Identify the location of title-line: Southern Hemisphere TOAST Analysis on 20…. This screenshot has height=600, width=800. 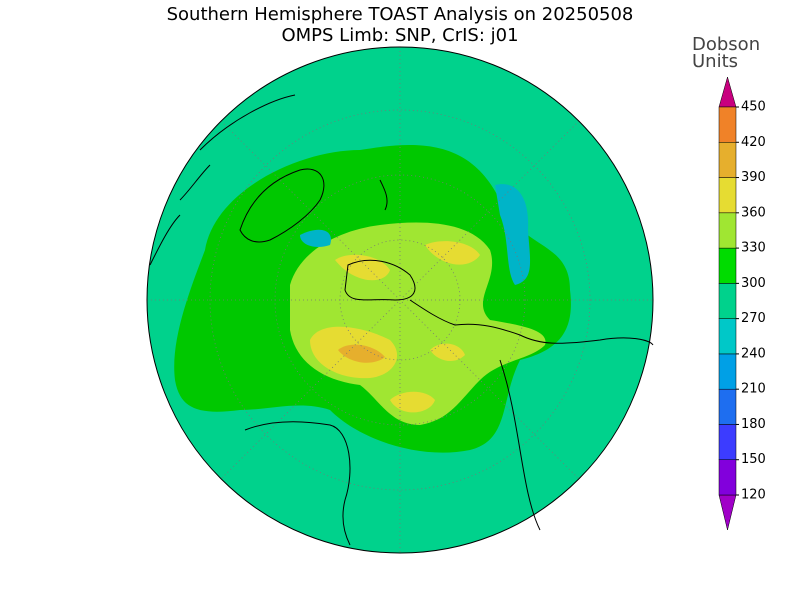
(400, 14).